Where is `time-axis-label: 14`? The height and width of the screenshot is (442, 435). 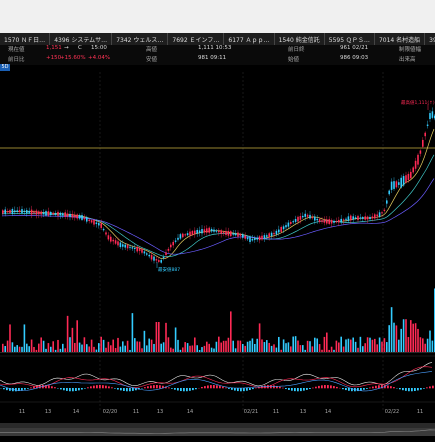 time-axis-label: 14 is located at coordinates (190, 412).